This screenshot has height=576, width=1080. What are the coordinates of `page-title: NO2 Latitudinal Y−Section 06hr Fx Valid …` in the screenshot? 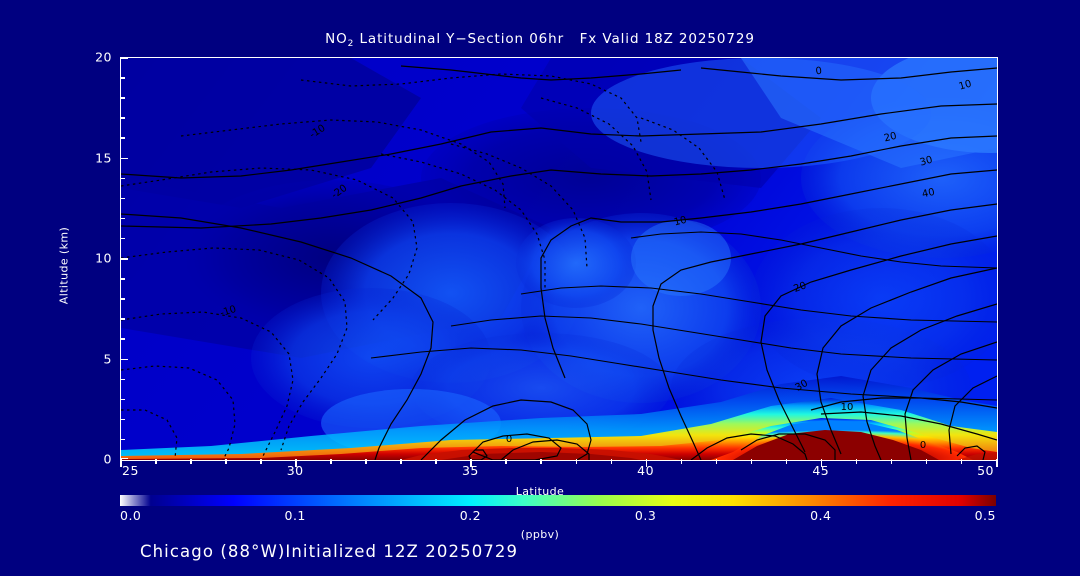 It's located at (540, 40).